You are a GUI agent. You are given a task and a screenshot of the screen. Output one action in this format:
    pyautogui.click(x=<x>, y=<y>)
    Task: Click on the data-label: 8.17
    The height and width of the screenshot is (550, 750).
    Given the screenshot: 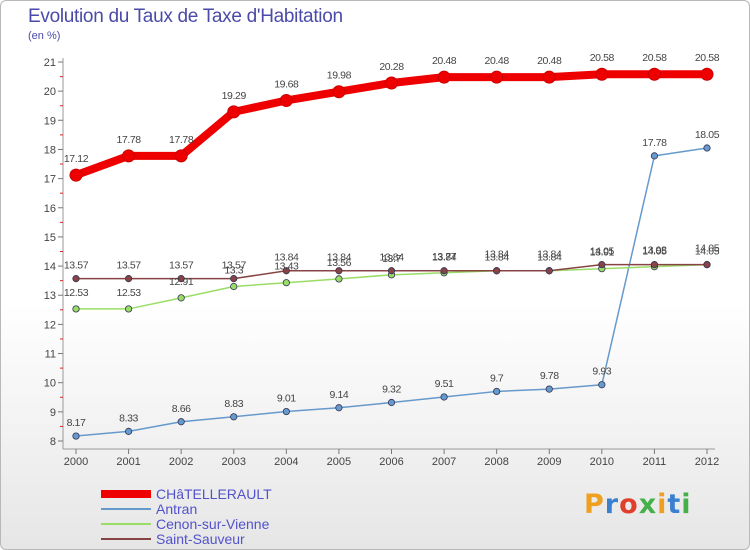 What is the action you would take?
    pyautogui.click(x=76, y=423)
    